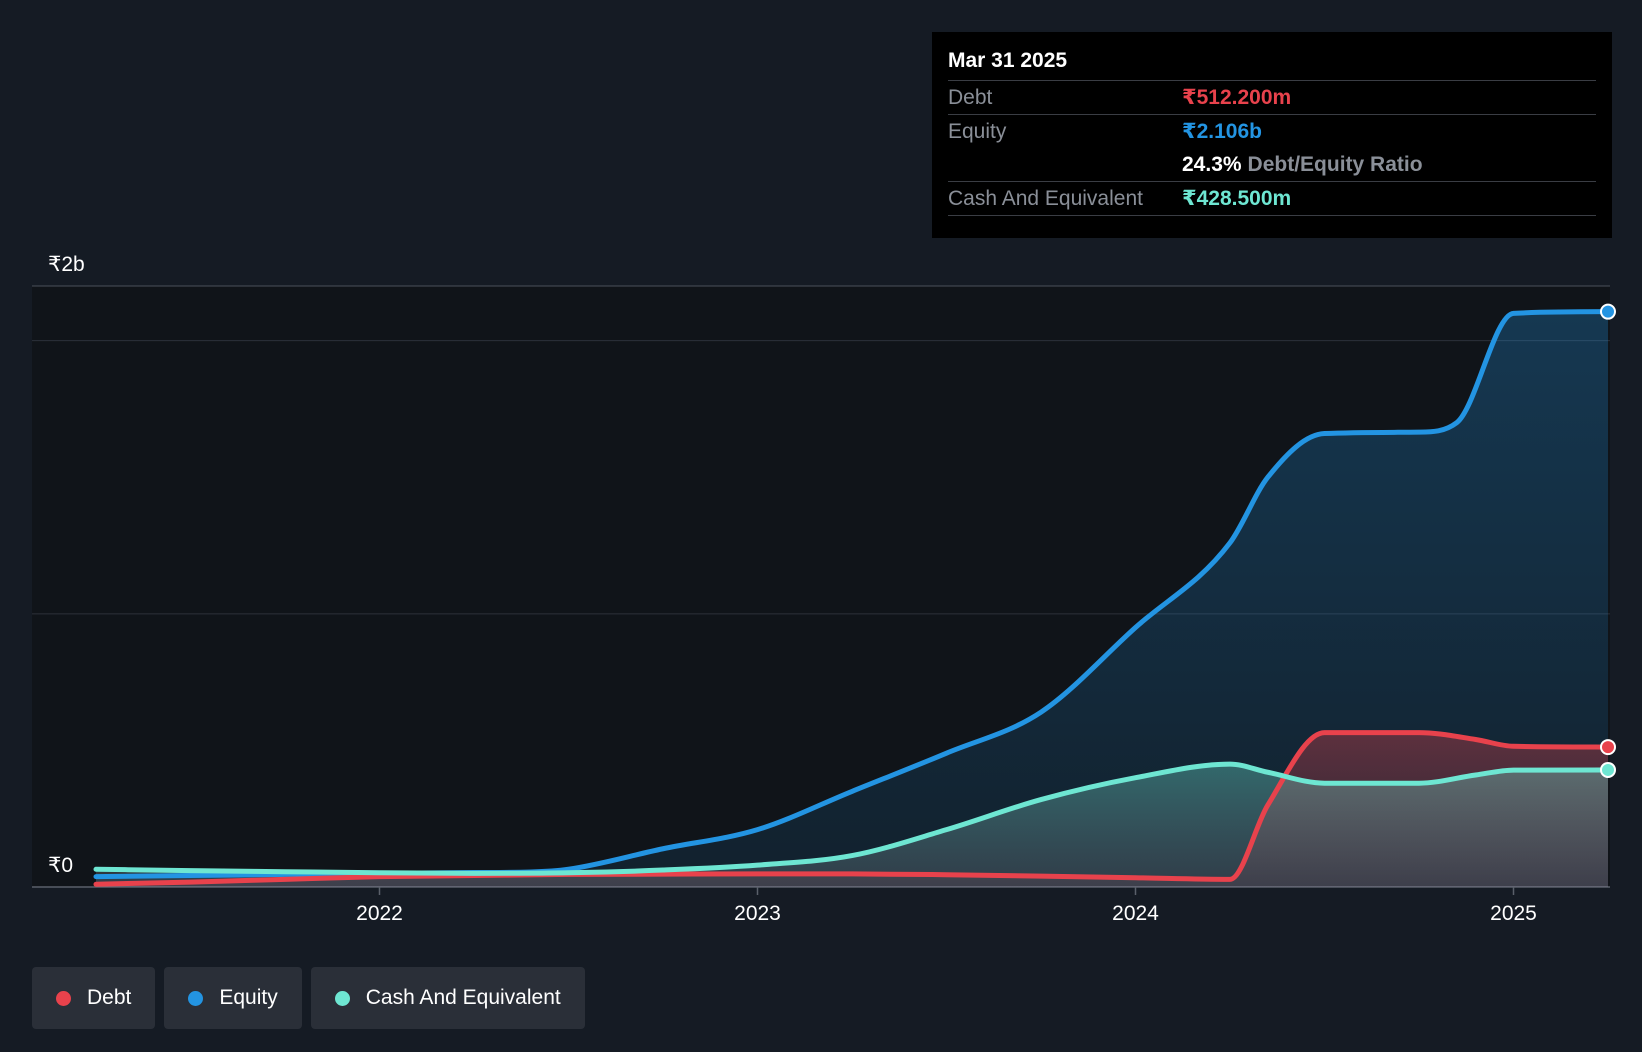  What do you see at coordinates (1237, 97) in the screenshot?
I see `tooltip-debt-value: ₹512.200m` at bounding box center [1237, 97].